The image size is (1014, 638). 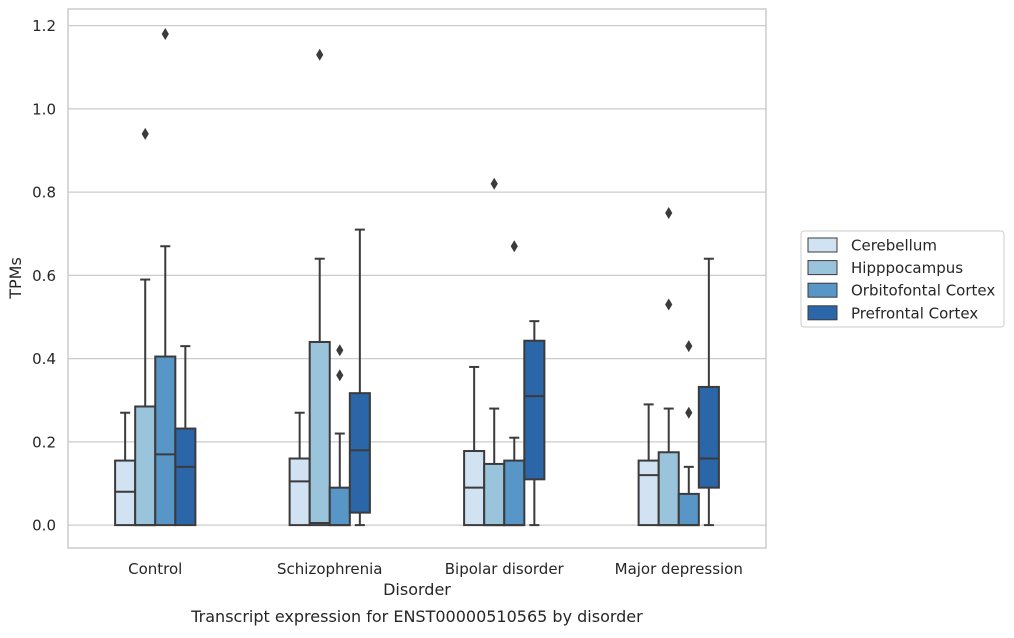 I want to click on y-tick-label: 0.6, so click(x=44, y=276).